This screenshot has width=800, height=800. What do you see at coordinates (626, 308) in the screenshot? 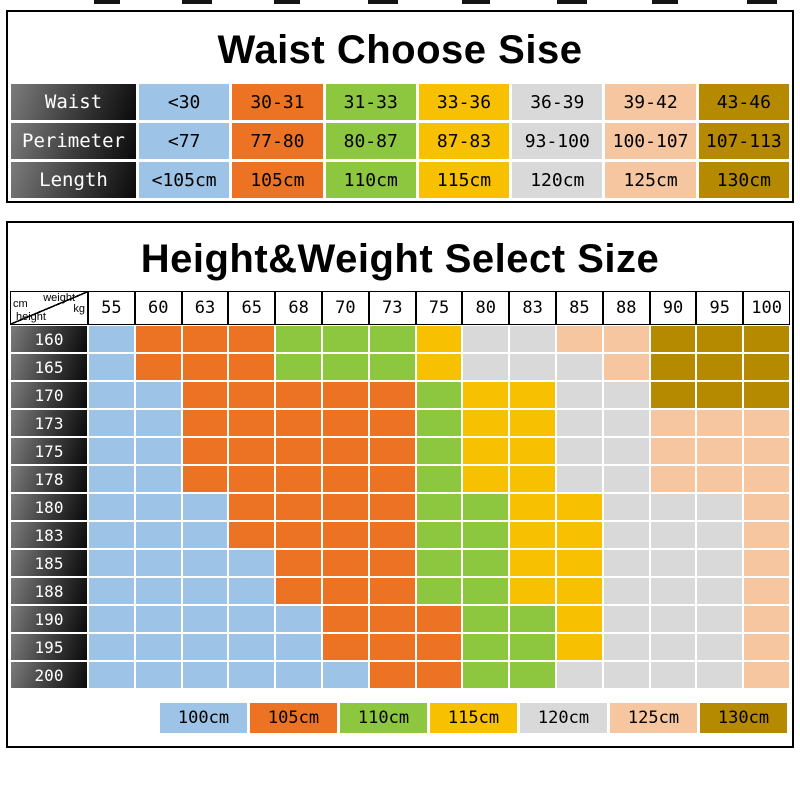
I see `weight-header-cell: 88` at bounding box center [626, 308].